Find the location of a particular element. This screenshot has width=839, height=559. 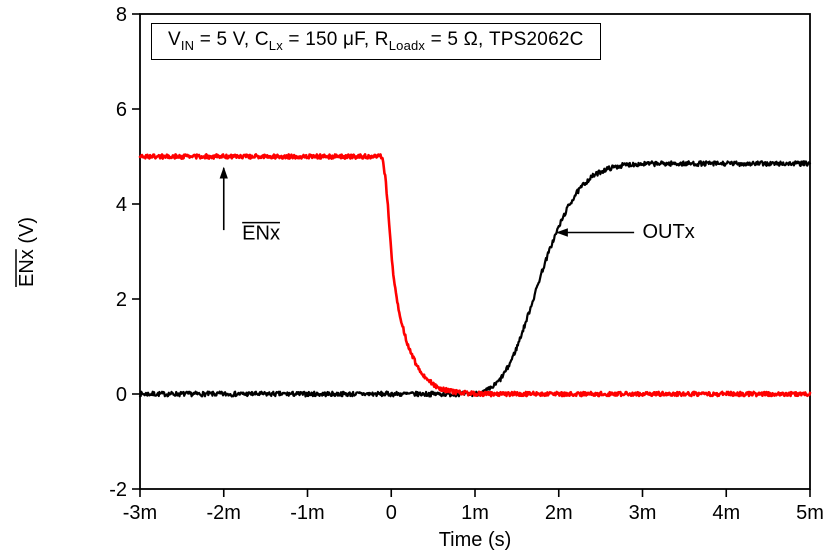

x-tick-label: 1m is located at coordinates (475, 513).